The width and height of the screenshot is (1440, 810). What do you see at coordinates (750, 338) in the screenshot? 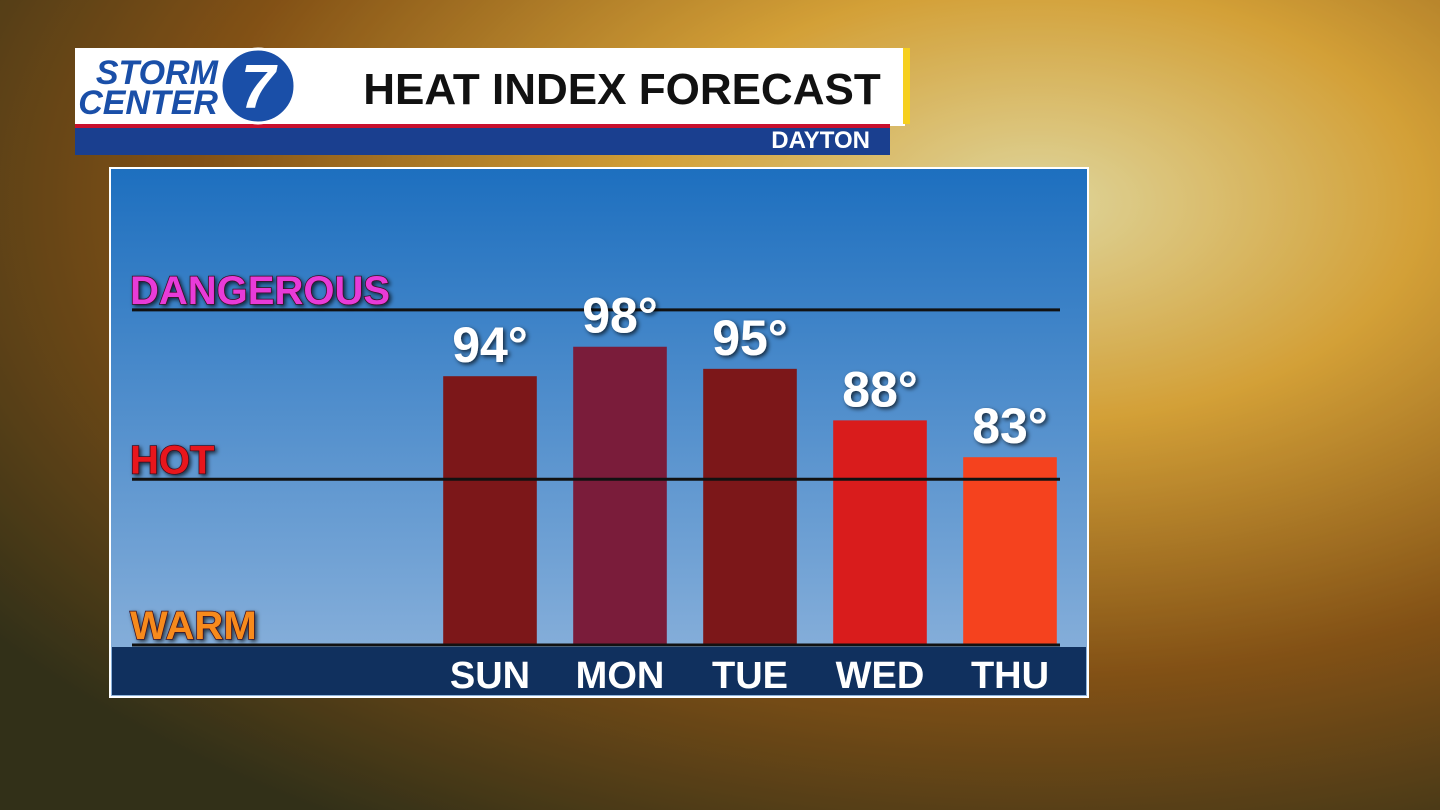
I see `value-label: 95°` at bounding box center [750, 338].